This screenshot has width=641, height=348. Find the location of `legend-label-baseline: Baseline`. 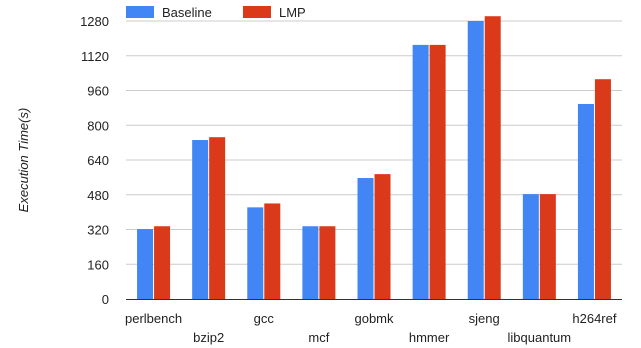

legend-label-baseline: Baseline is located at coordinates (187, 12).